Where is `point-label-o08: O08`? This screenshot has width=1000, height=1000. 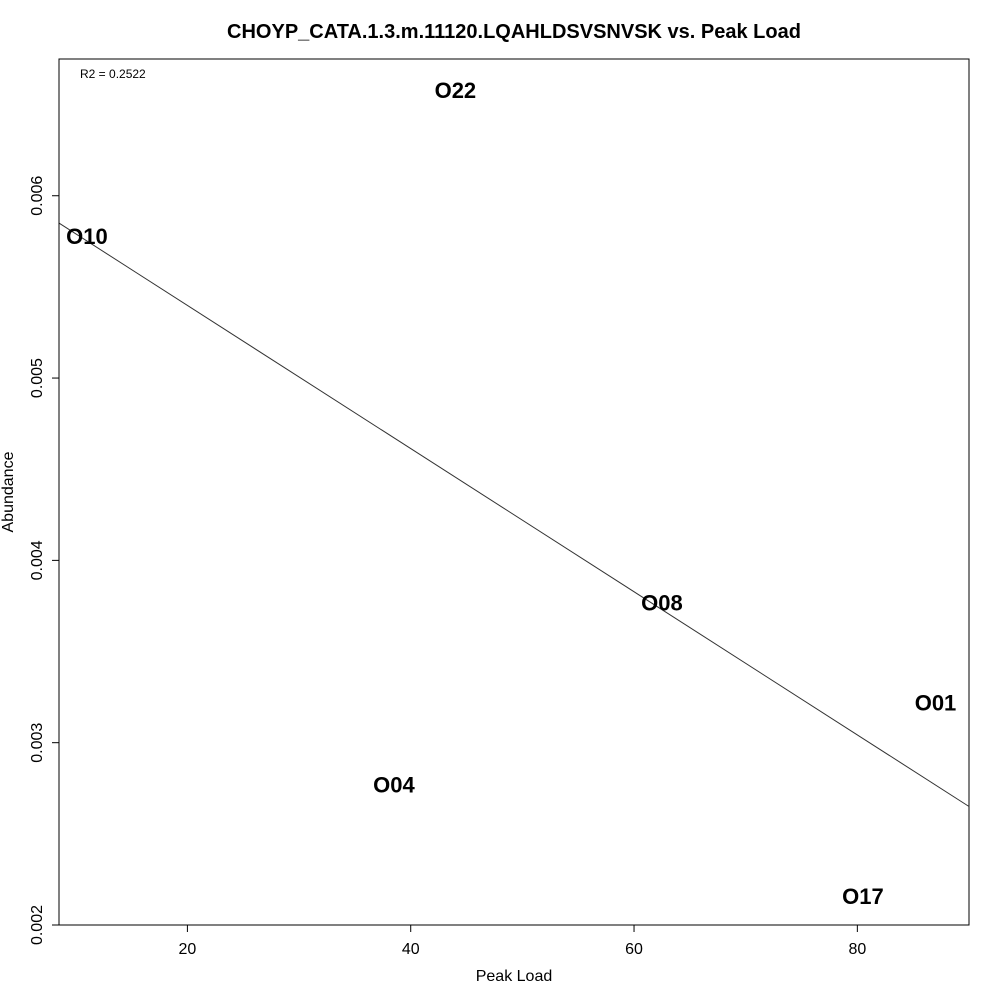 point-label-o08: O08 is located at coordinates (662, 602).